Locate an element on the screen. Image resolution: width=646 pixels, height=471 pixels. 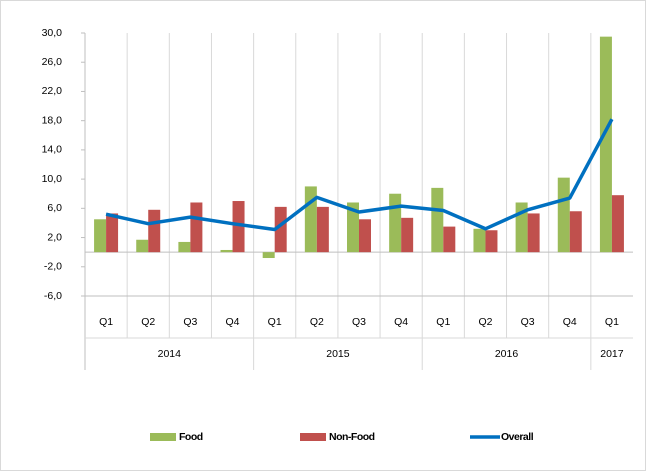
y-tick-label: 14,0 is located at coordinates (52, 150).